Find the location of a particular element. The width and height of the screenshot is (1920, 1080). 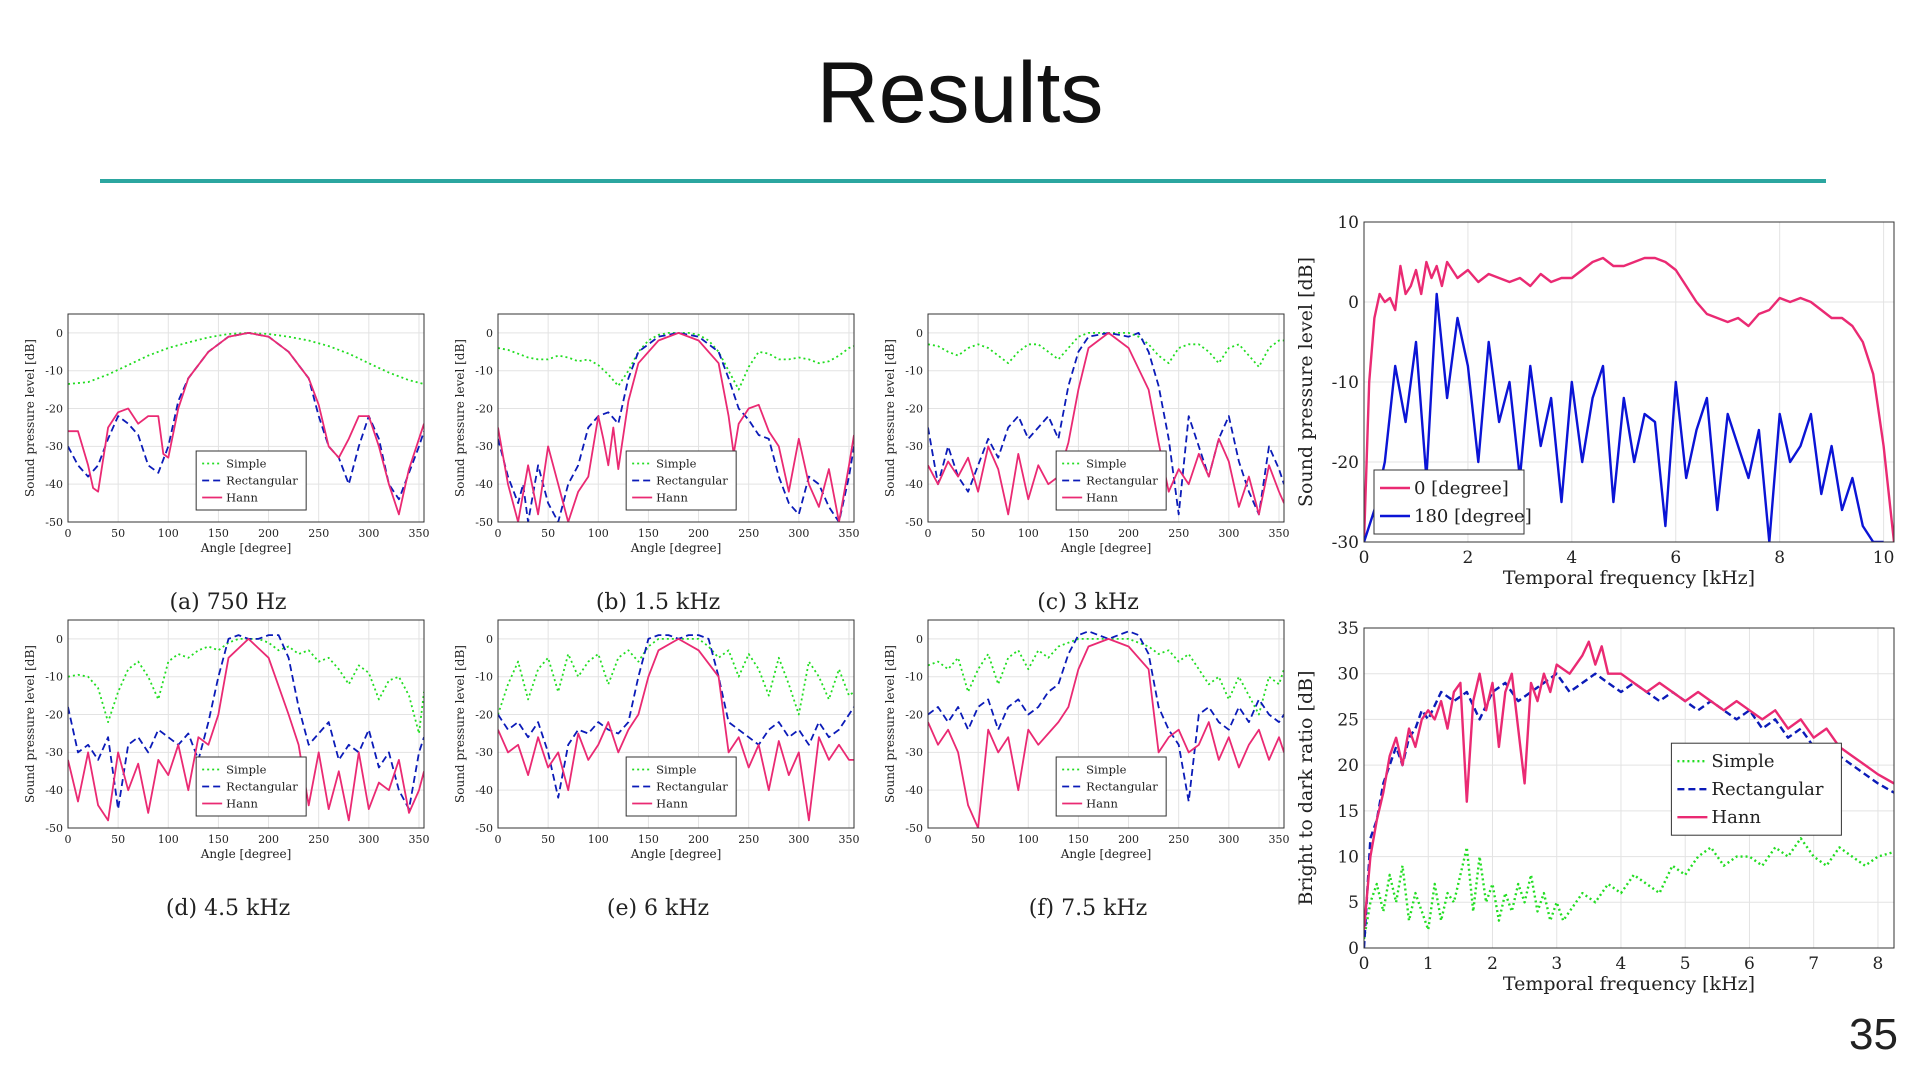

title-divider is located at coordinates (963, 181).